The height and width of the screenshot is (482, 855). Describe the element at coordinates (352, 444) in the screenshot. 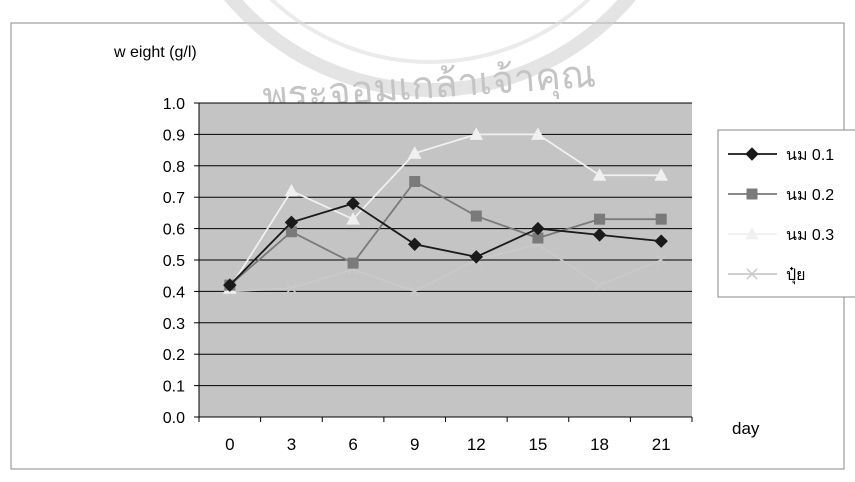

I see `x-tick-label: 6` at that location.